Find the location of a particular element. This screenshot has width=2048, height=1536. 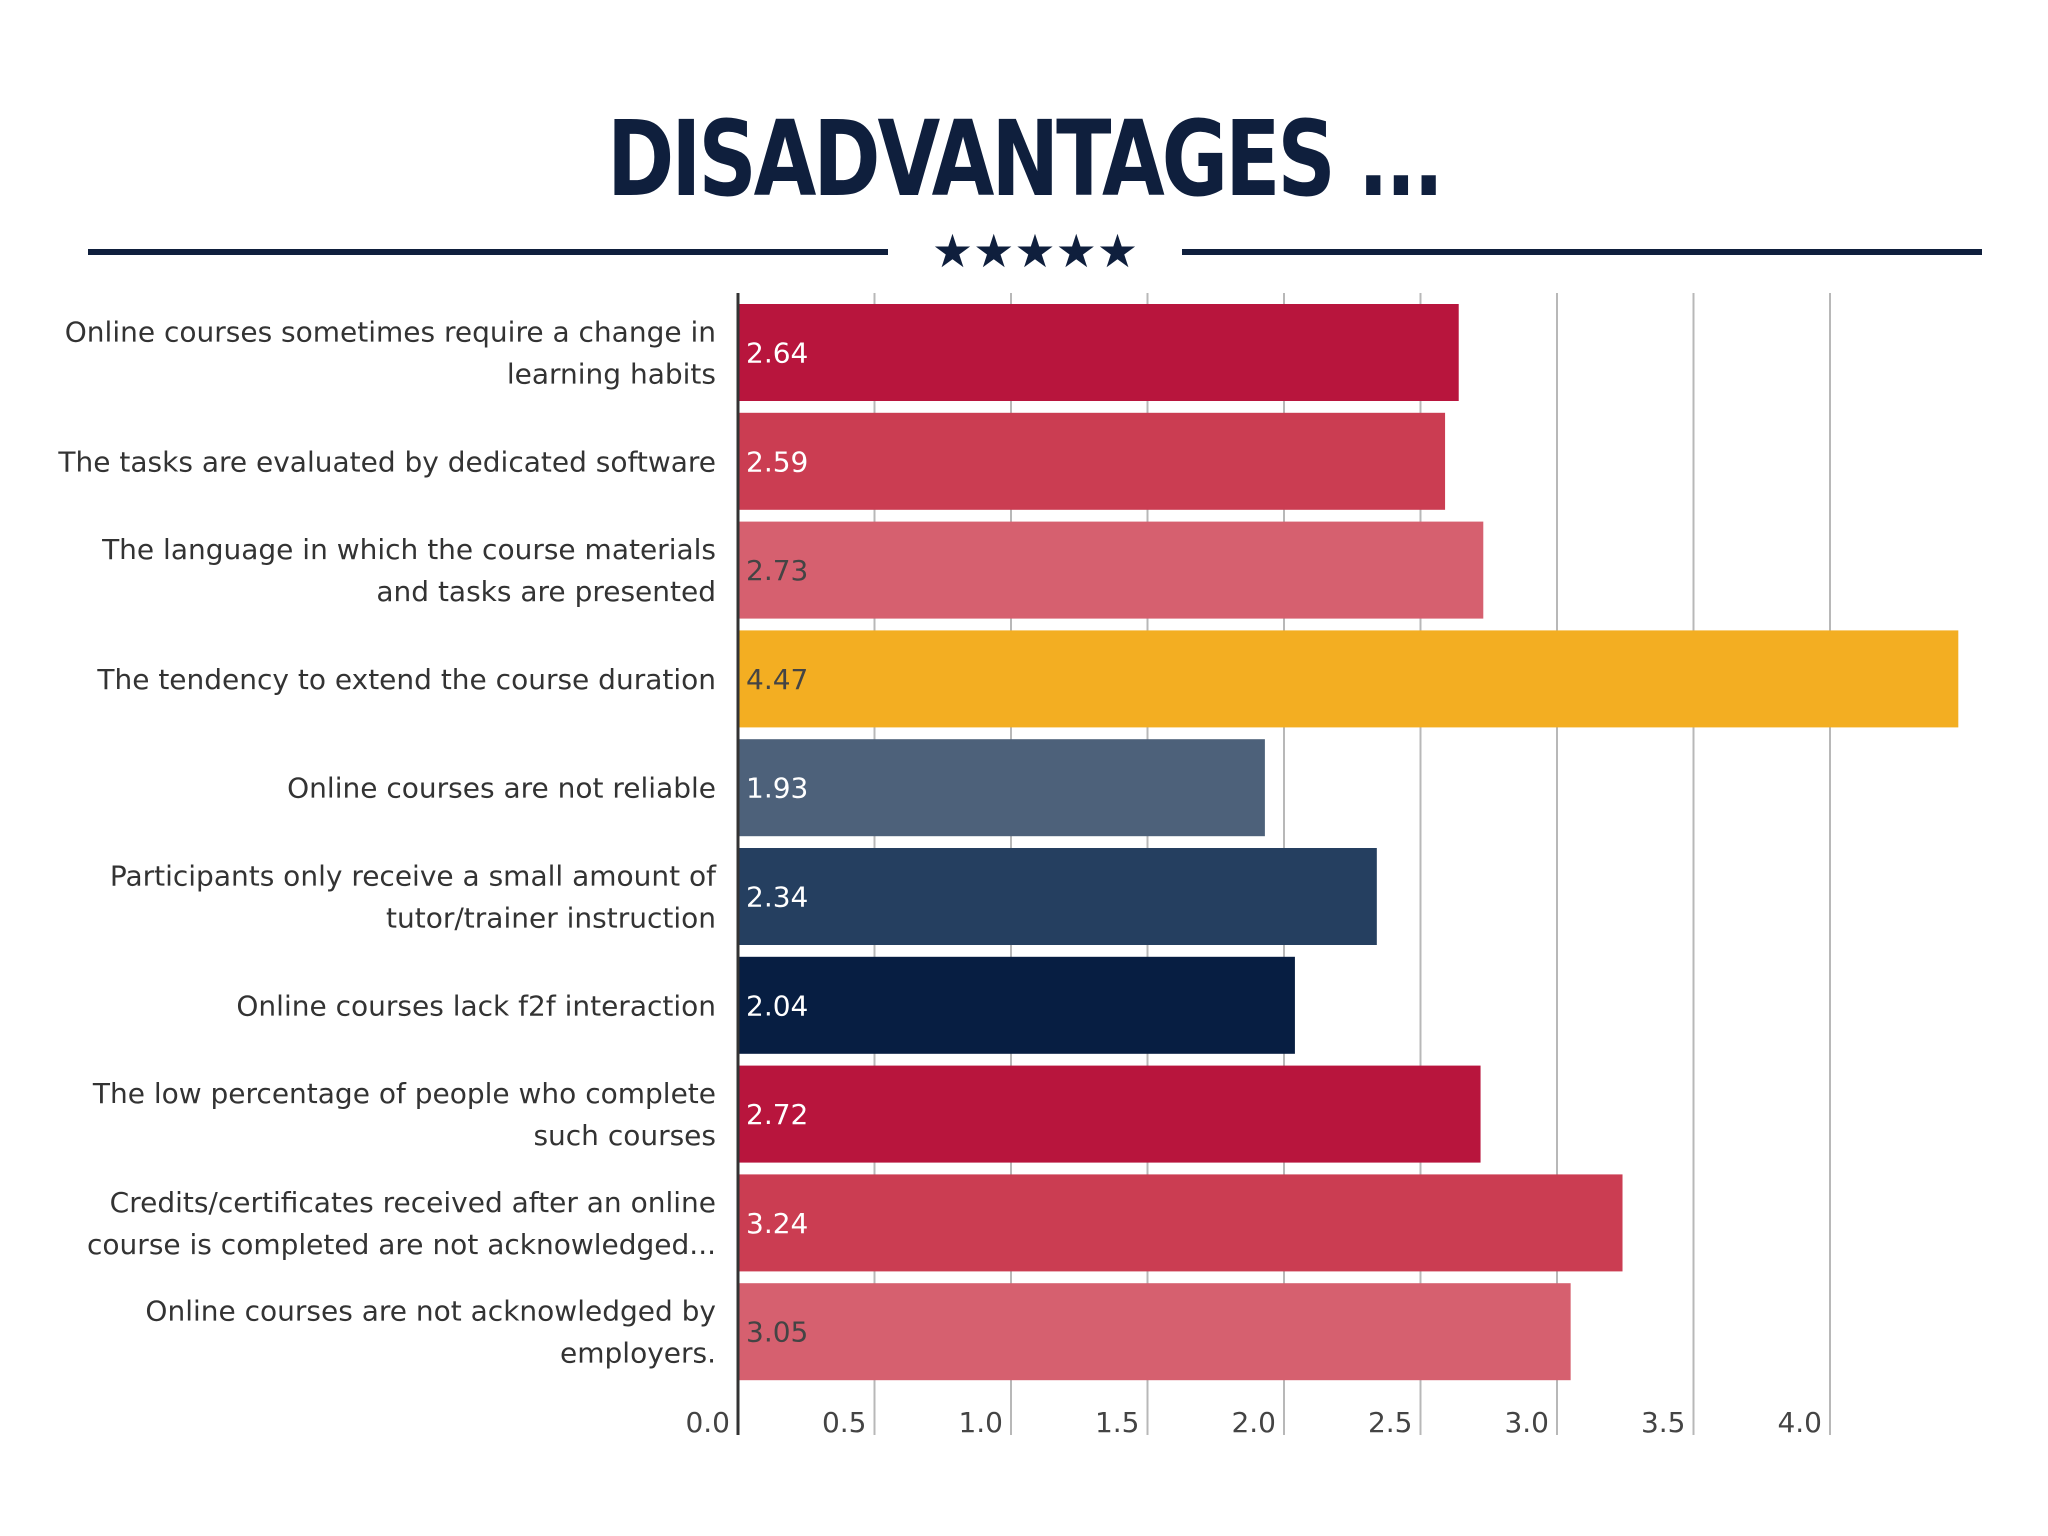

x-tick-label: 0.5 is located at coordinates (844, 1422).